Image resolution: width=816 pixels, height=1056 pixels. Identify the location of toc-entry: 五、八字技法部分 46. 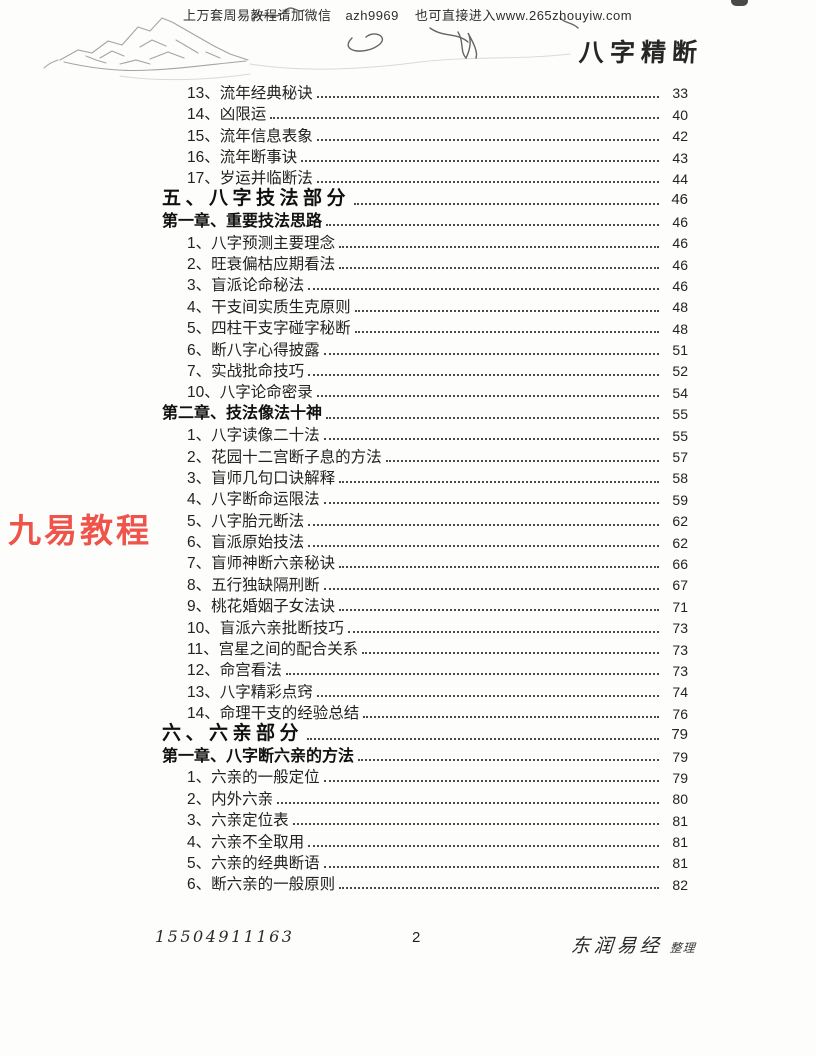
(425, 197).